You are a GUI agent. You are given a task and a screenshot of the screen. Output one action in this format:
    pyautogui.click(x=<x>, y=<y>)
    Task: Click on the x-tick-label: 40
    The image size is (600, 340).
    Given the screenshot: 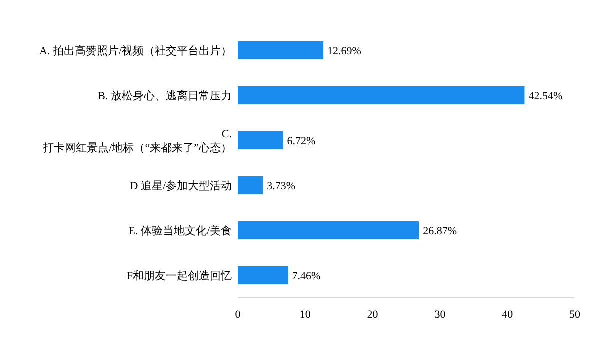 What is the action you would take?
    pyautogui.click(x=508, y=314)
    